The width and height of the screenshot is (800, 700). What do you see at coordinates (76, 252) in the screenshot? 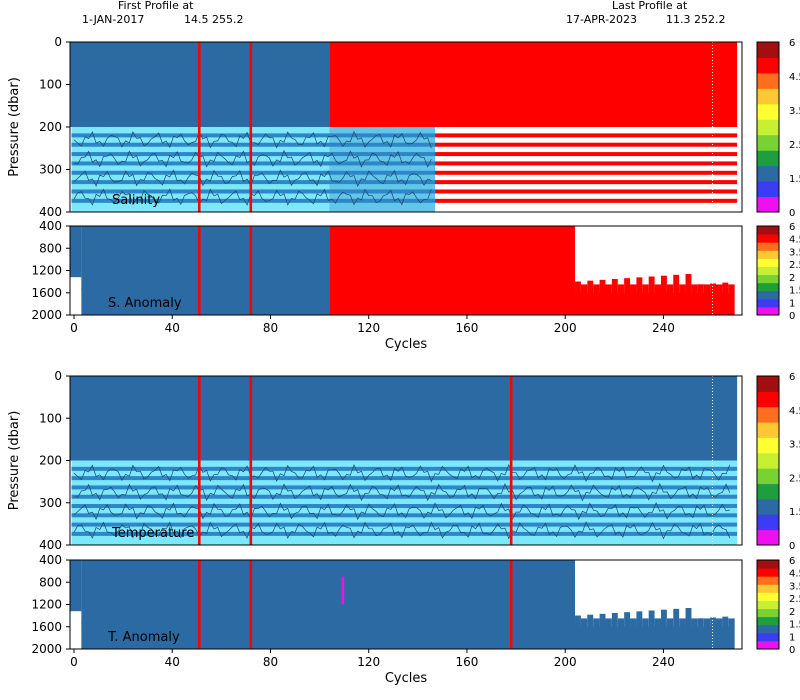
I see `qc-good-field-left` at bounding box center [76, 252].